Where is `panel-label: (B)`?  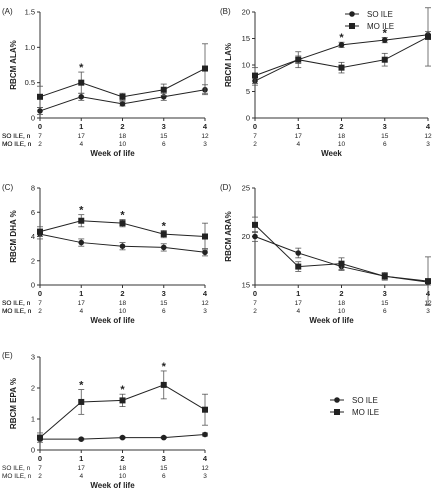 panel-label: (B) is located at coordinates (225, 11).